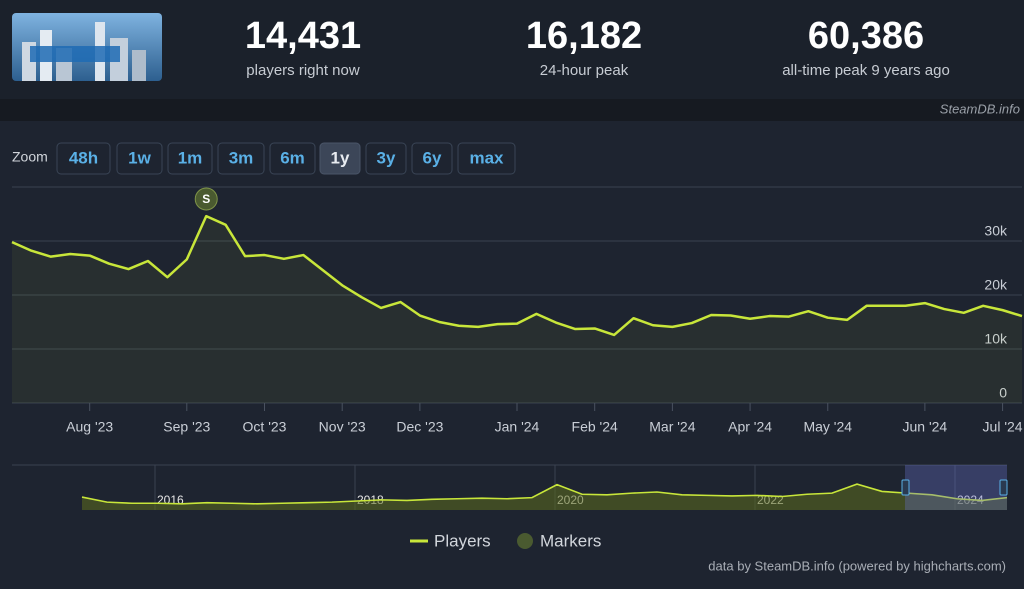  What do you see at coordinates (517, 427) in the screenshot?
I see `x-tick-label: Jan '24` at bounding box center [517, 427].